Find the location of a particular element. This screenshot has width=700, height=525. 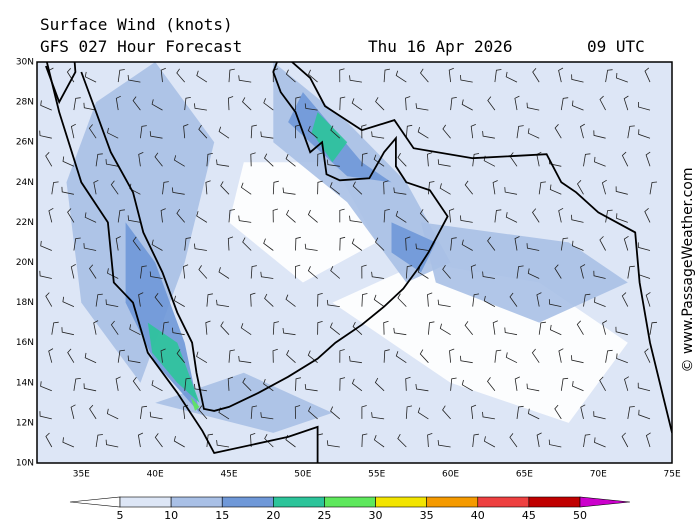

colorbar-high is located at coordinates (605, 502).